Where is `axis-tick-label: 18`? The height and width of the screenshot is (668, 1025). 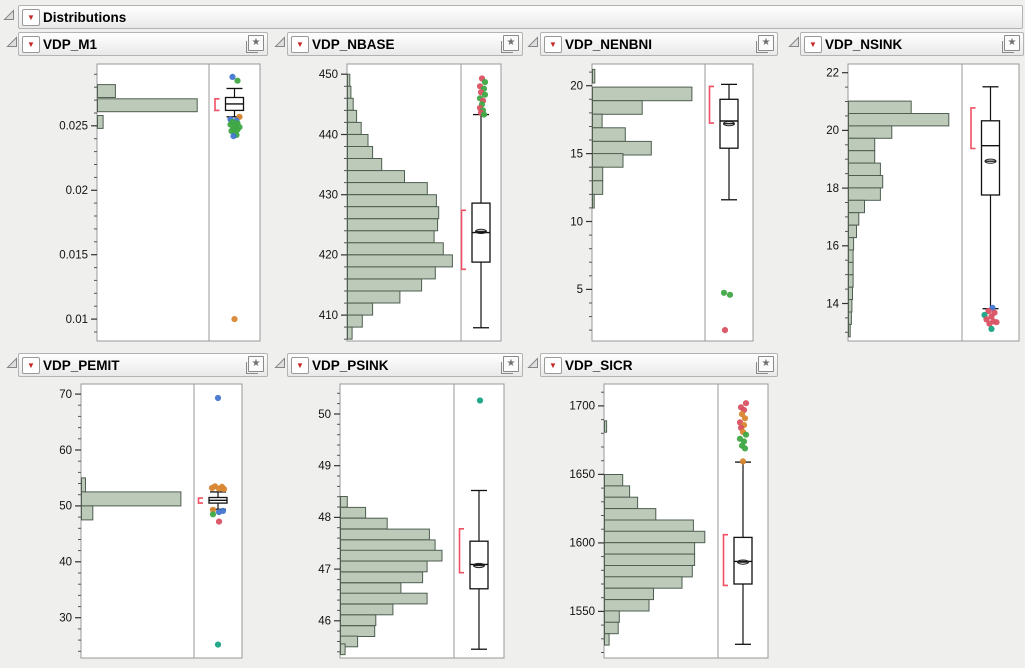
axis-tick-label: 18 is located at coordinates (832, 189).